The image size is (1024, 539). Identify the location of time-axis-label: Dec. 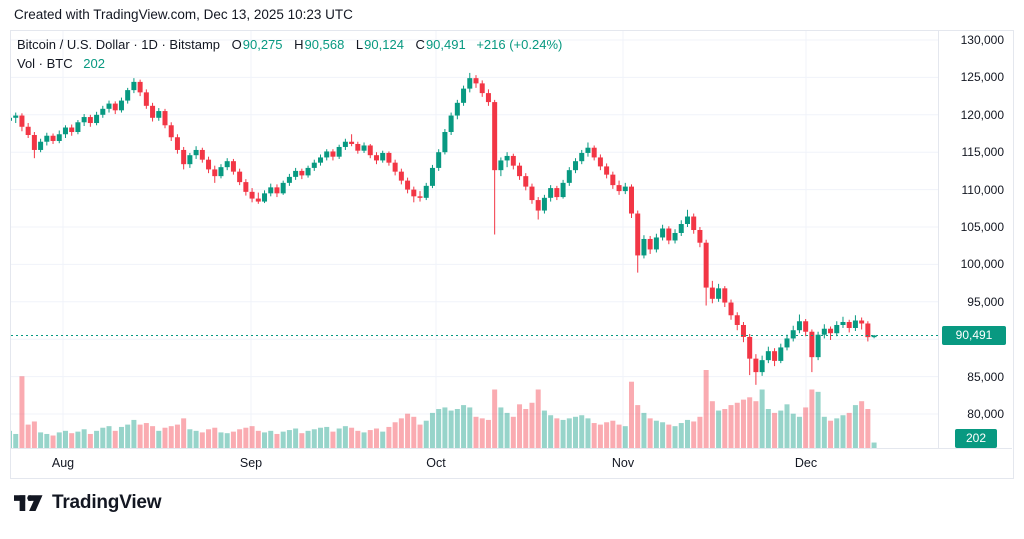
(806, 463).